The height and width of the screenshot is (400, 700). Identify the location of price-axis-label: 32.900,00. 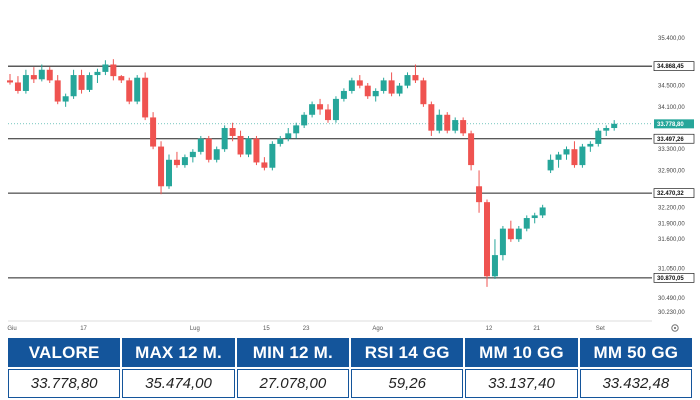
(671, 171).